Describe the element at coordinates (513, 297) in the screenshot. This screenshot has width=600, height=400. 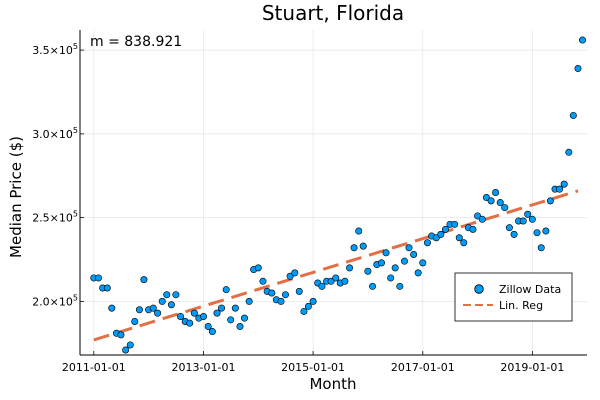
I see `legend-box` at that location.